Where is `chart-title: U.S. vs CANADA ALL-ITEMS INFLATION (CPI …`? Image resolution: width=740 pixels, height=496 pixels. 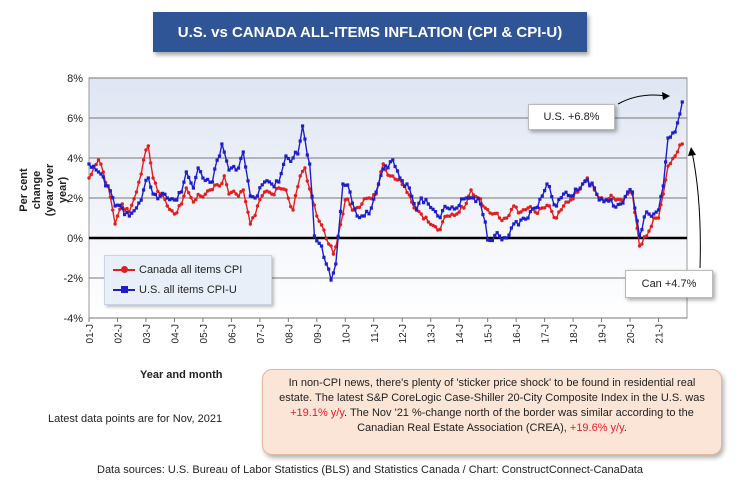
chart-title: U.S. vs CANADA ALL-ITEMS INFLATION (CPI … is located at coordinates (370, 32).